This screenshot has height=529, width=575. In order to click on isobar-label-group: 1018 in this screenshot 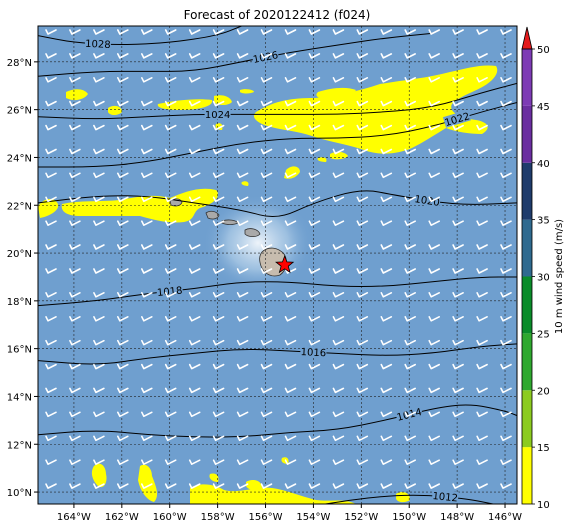, I will do `click(170, 291)`.